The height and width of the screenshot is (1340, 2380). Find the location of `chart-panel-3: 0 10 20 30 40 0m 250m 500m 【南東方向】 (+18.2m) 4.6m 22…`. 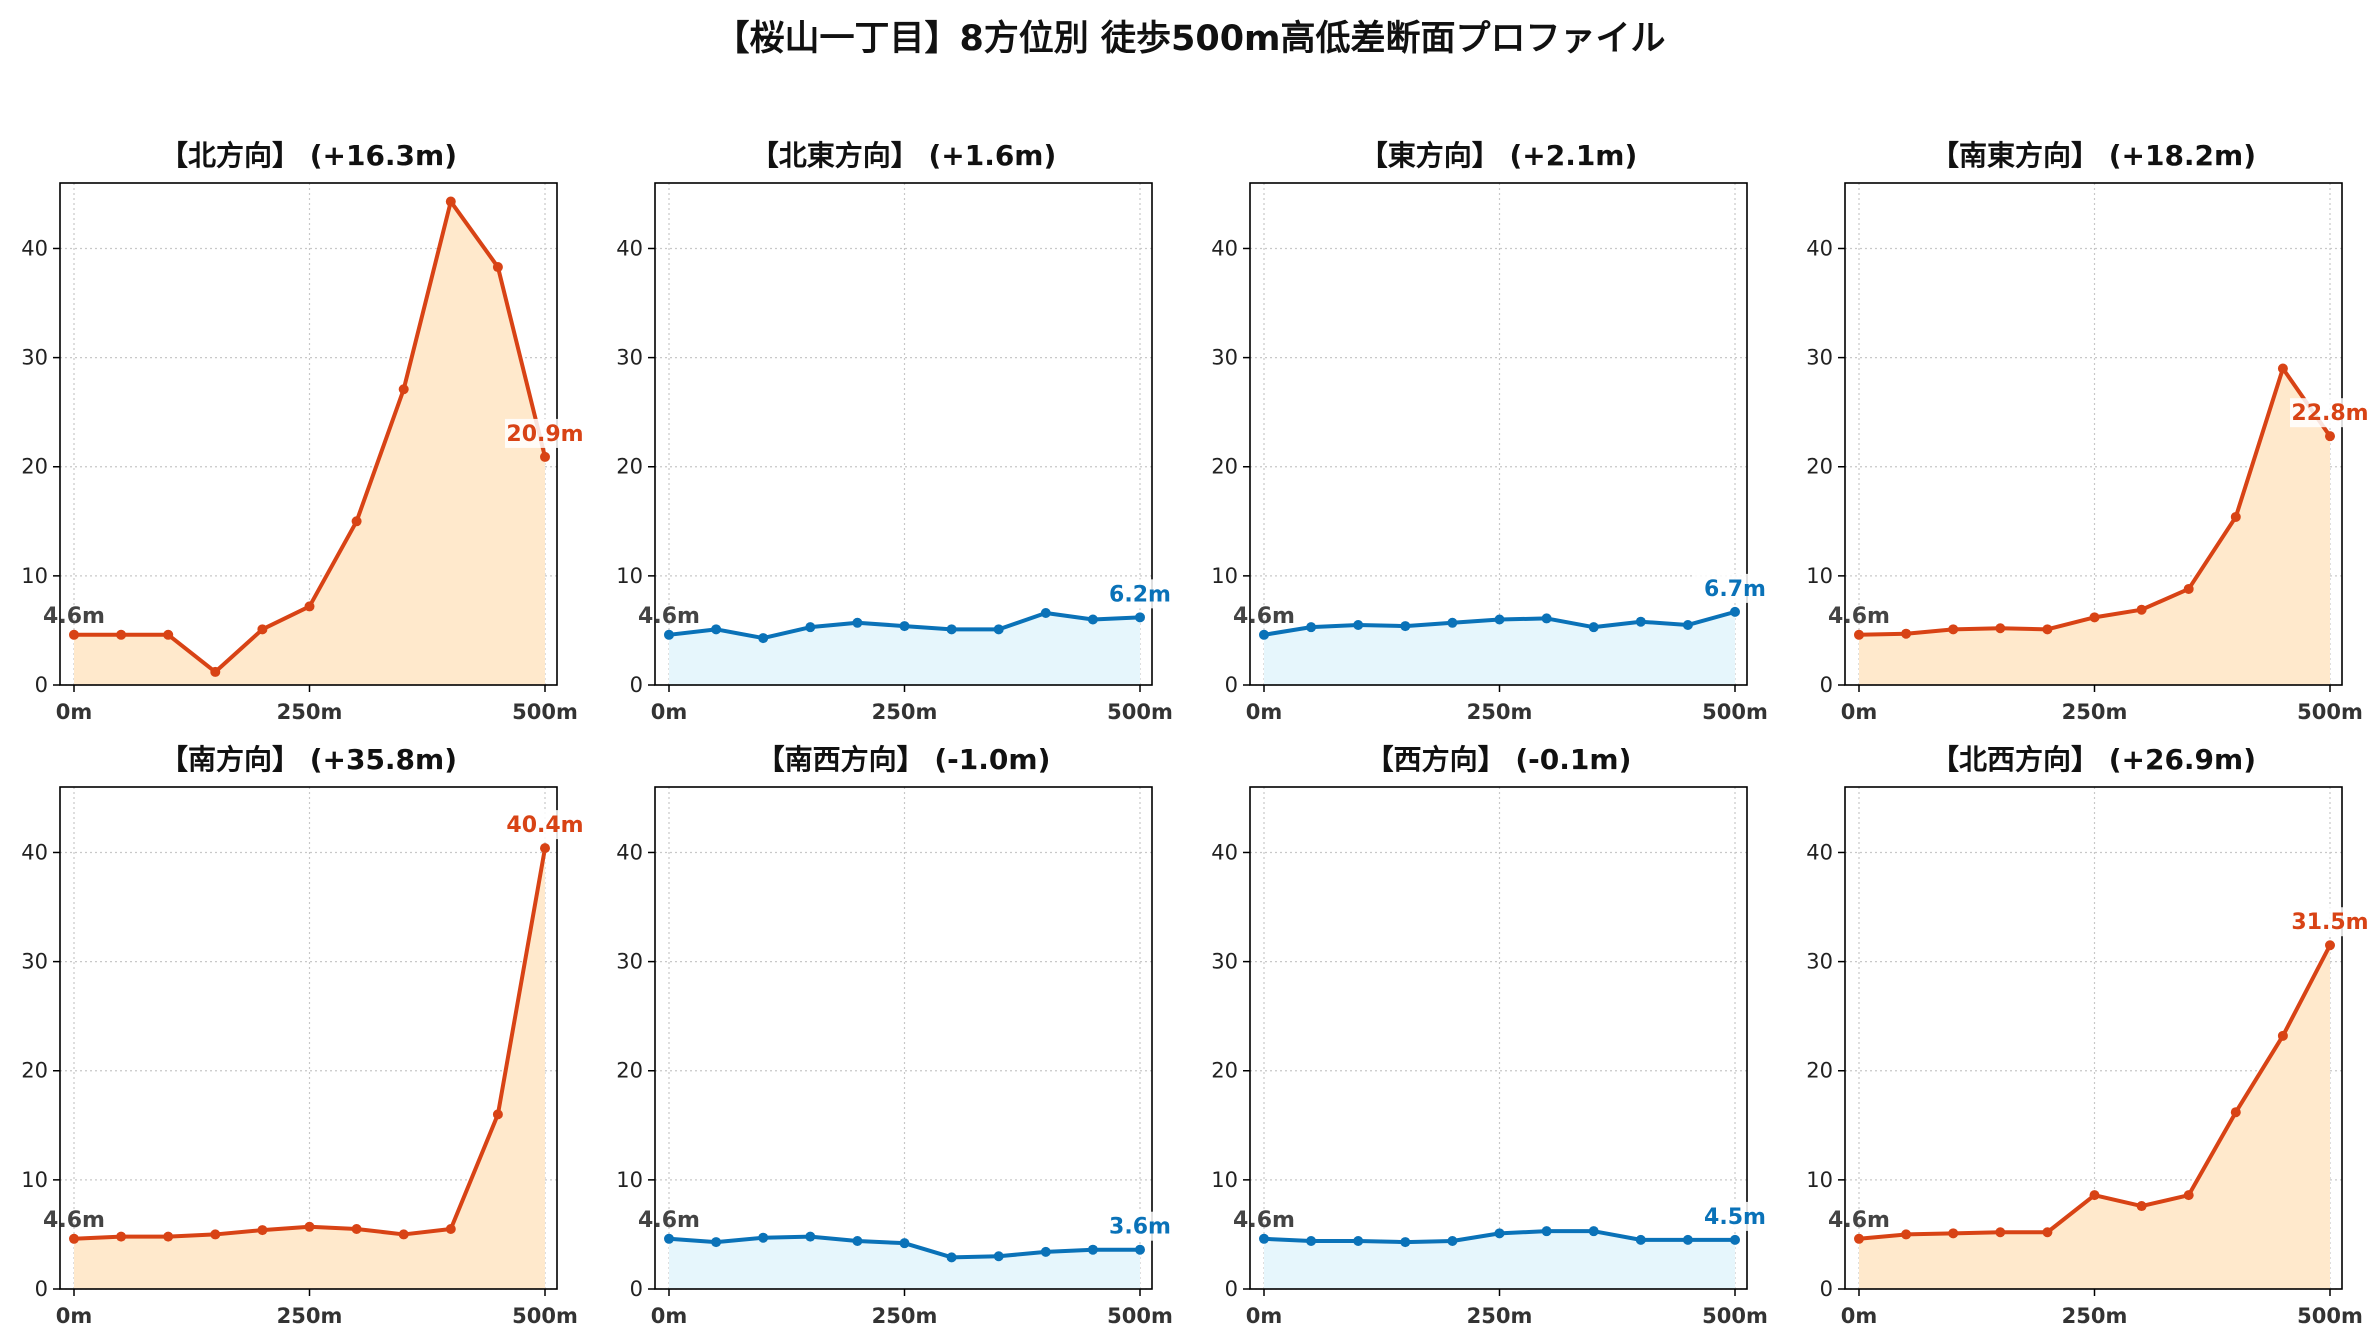

chart-panel-3: 0 10 20 30 40 0m 250m 500m 【南東方向】 (+18.2m) 4.6m 22… is located at coordinates (2088, 431).